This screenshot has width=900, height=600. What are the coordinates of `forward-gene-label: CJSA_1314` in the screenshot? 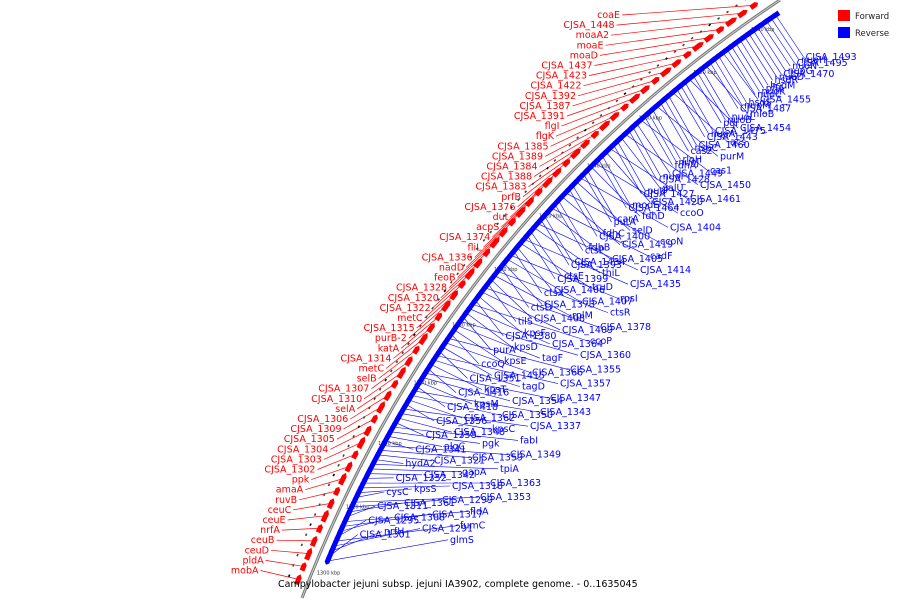 It's located at (365, 358).